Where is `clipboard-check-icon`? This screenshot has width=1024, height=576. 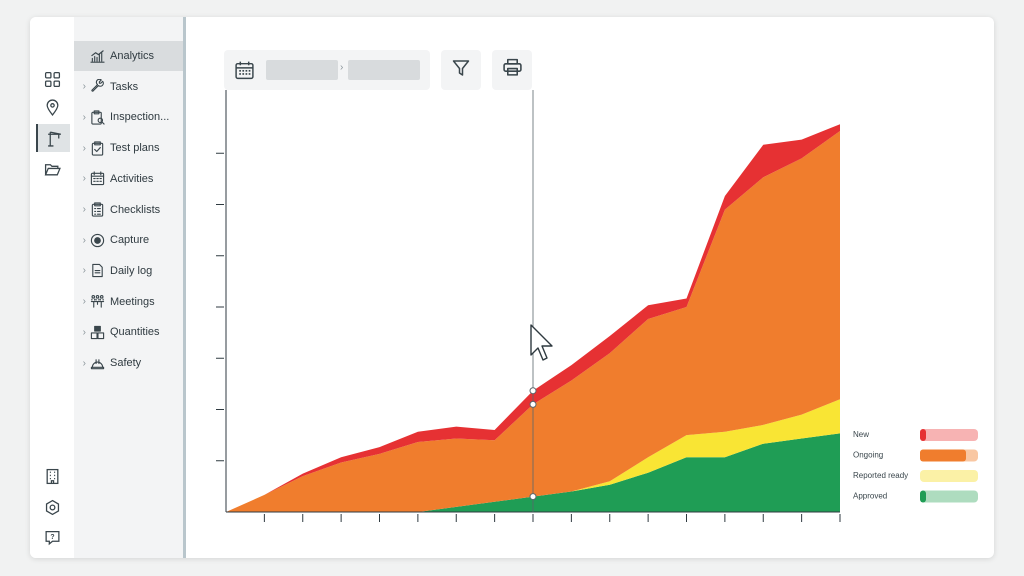
clipboard-check-icon is located at coordinates (97, 148).